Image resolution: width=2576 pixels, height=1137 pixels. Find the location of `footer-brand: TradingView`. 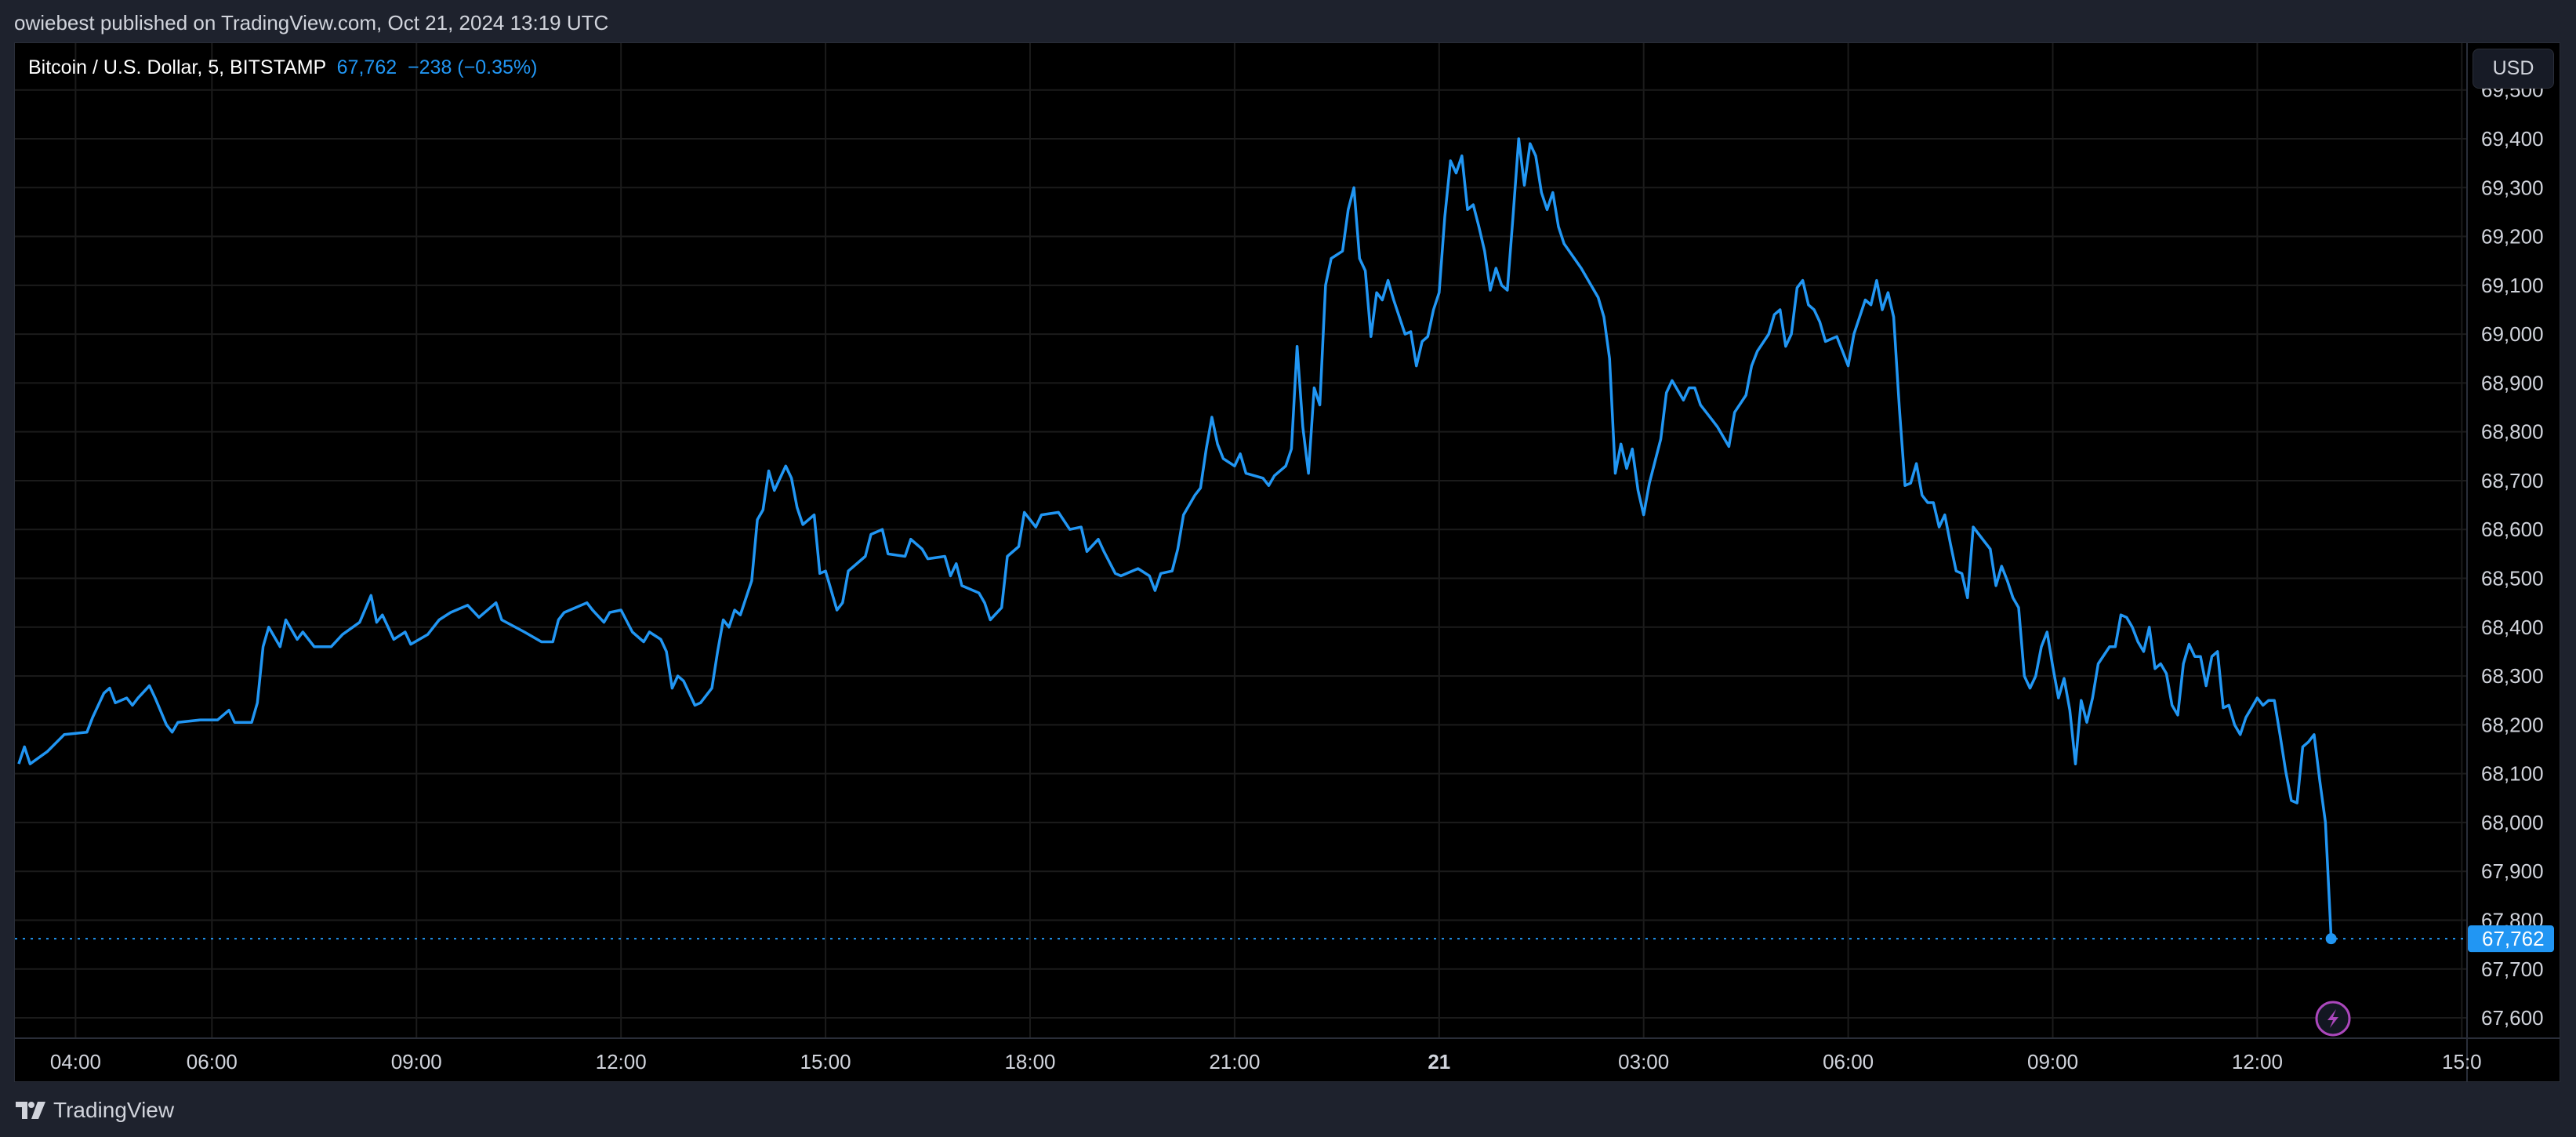

footer-brand: TradingView is located at coordinates (95, 1110).